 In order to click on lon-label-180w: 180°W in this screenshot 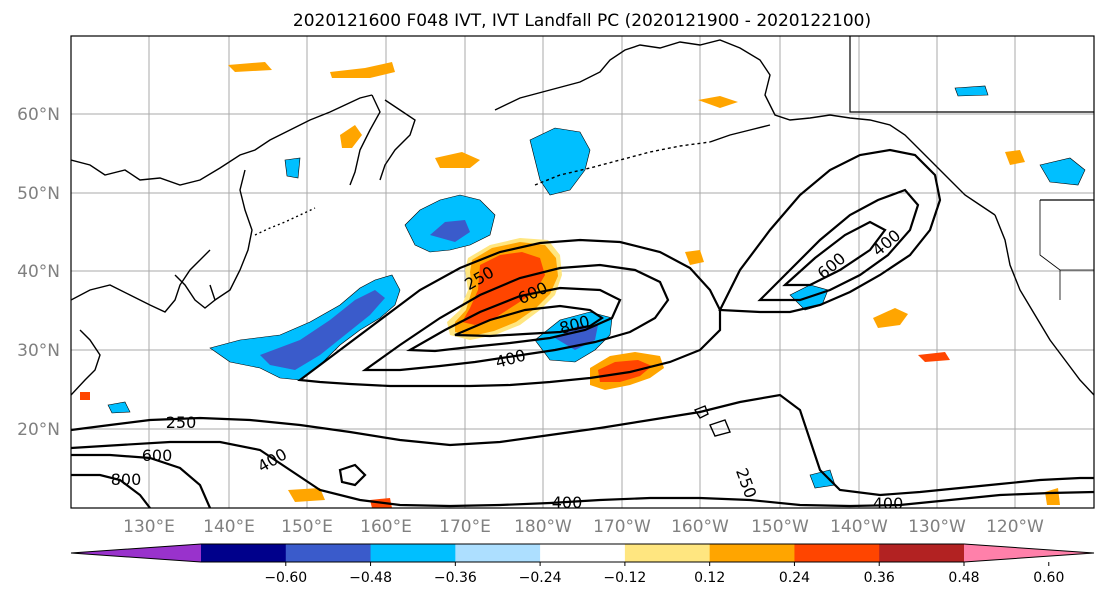, I will do `click(543, 527)`.